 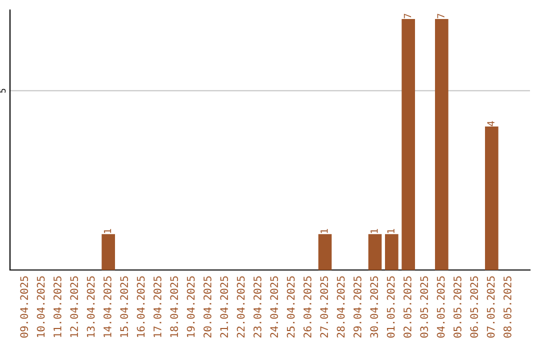 I want to click on x-tick-label: 06.05.2025, so click(x=474, y=307).